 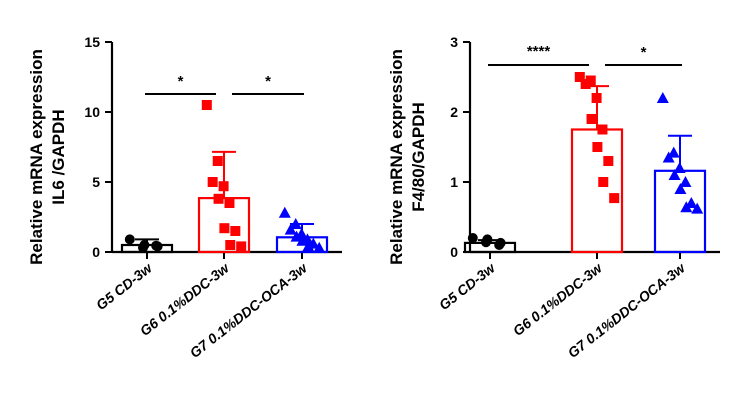 What do you see at coordinates (454, 182) in the screenshot?
I see `y-tick-label: 1` at bounding box center [454, 182].